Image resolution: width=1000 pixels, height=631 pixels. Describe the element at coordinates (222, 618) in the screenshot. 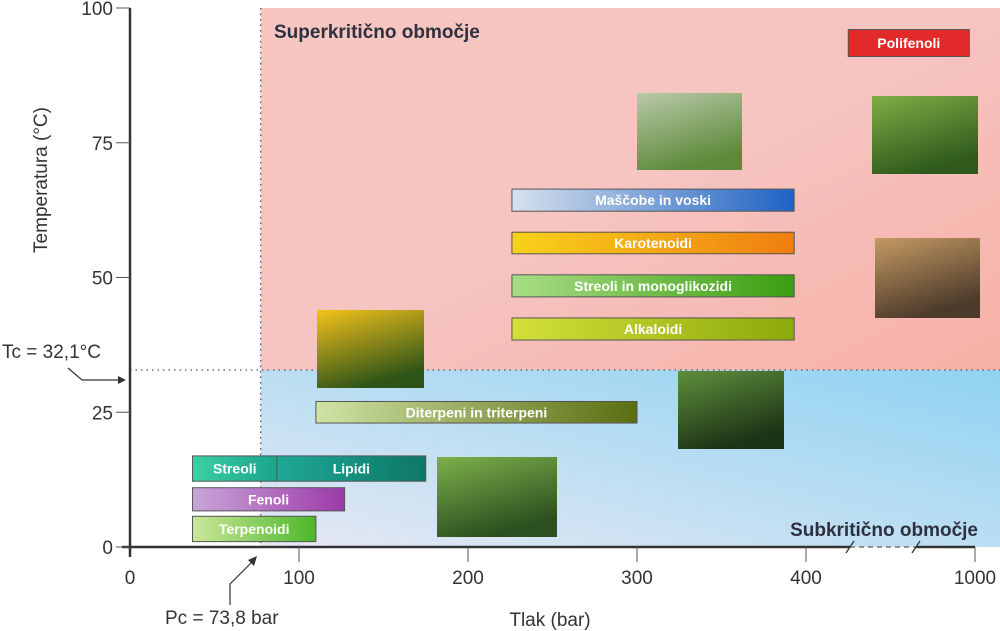

I see `pc-label: Pc = 73,8 bar` at that location.